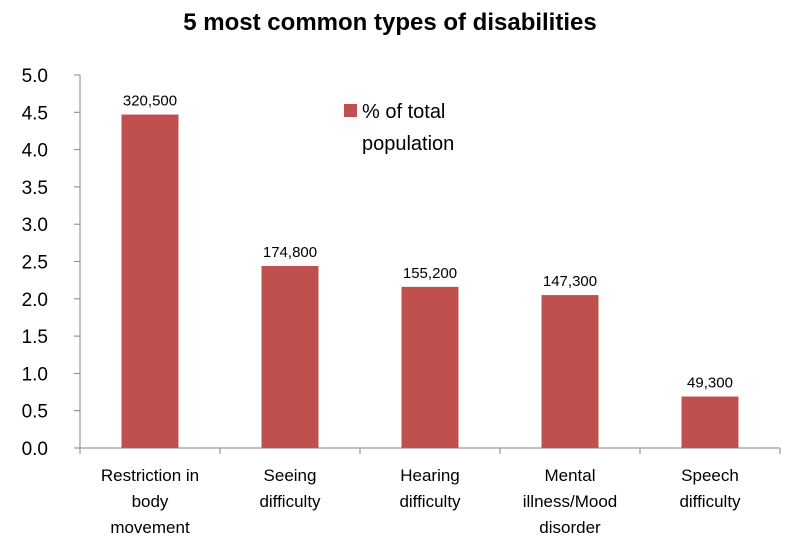 The image size is (785, 542). What do you see at coordinates (403, 112) in the screenshot?
I see `legend-label-line-1: % of total` at bounding box center [403, 112].